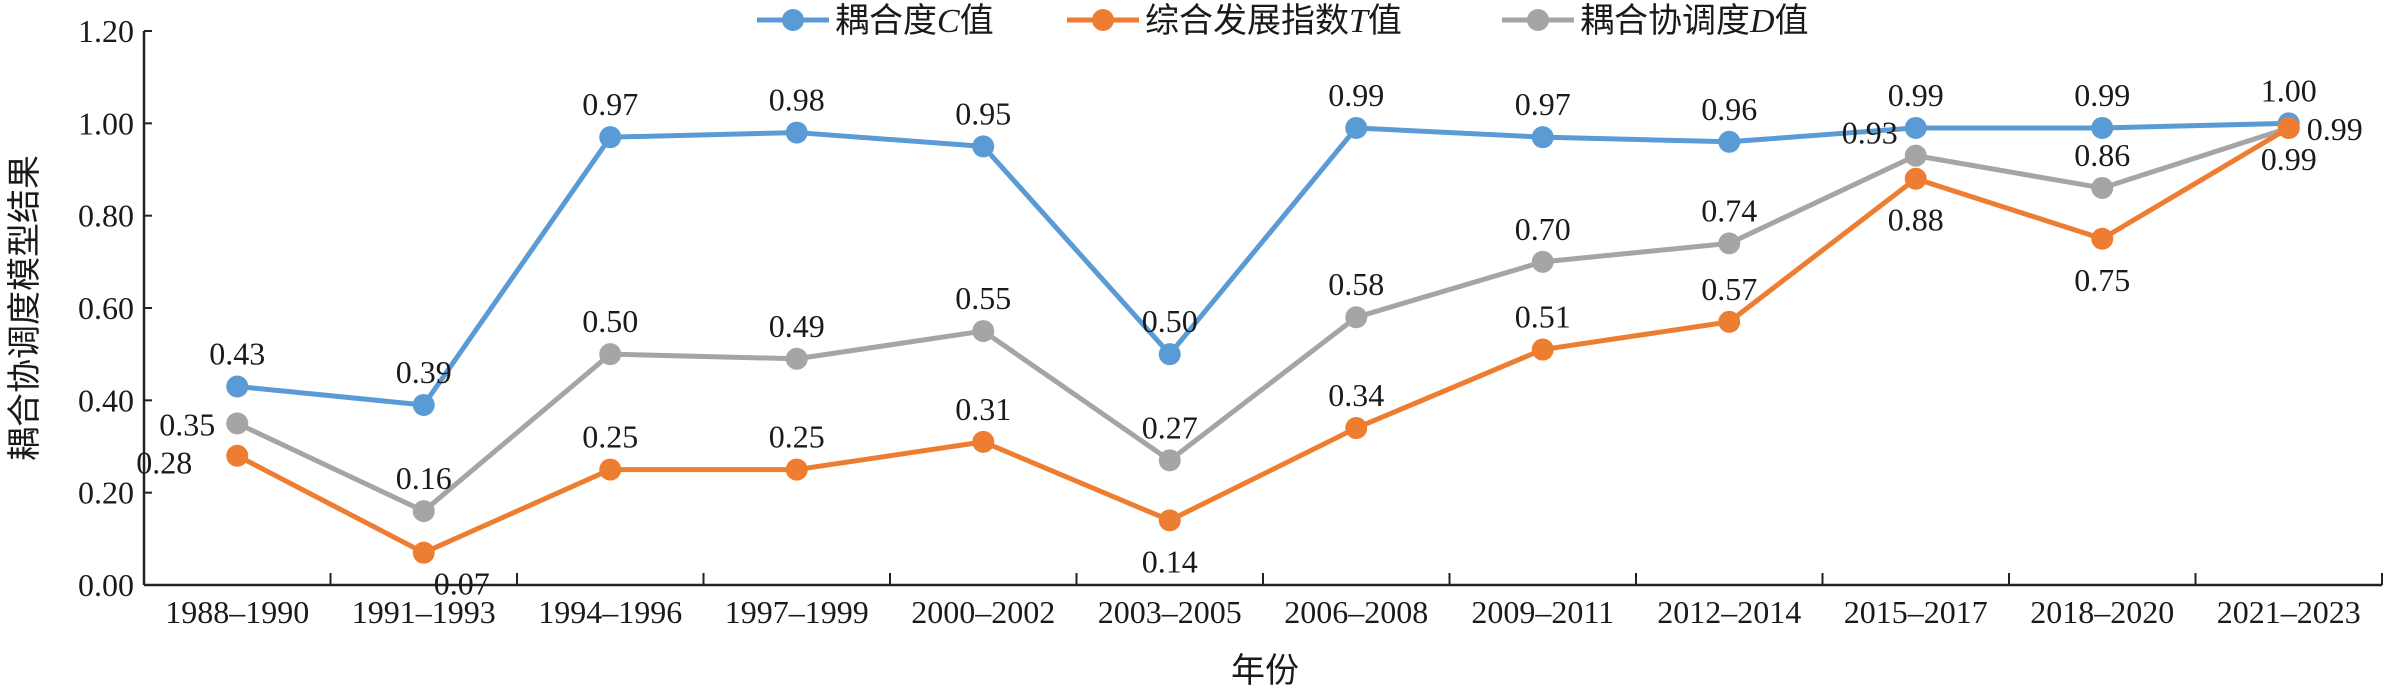 The image size is (2384, 690). I want to click on y-tick-label: 1.00, so click(106, 123).